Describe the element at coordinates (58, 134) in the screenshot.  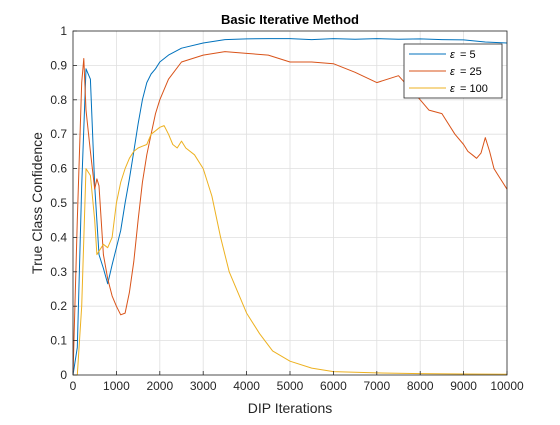
I see `y-tick-label: 0.7` at that location.